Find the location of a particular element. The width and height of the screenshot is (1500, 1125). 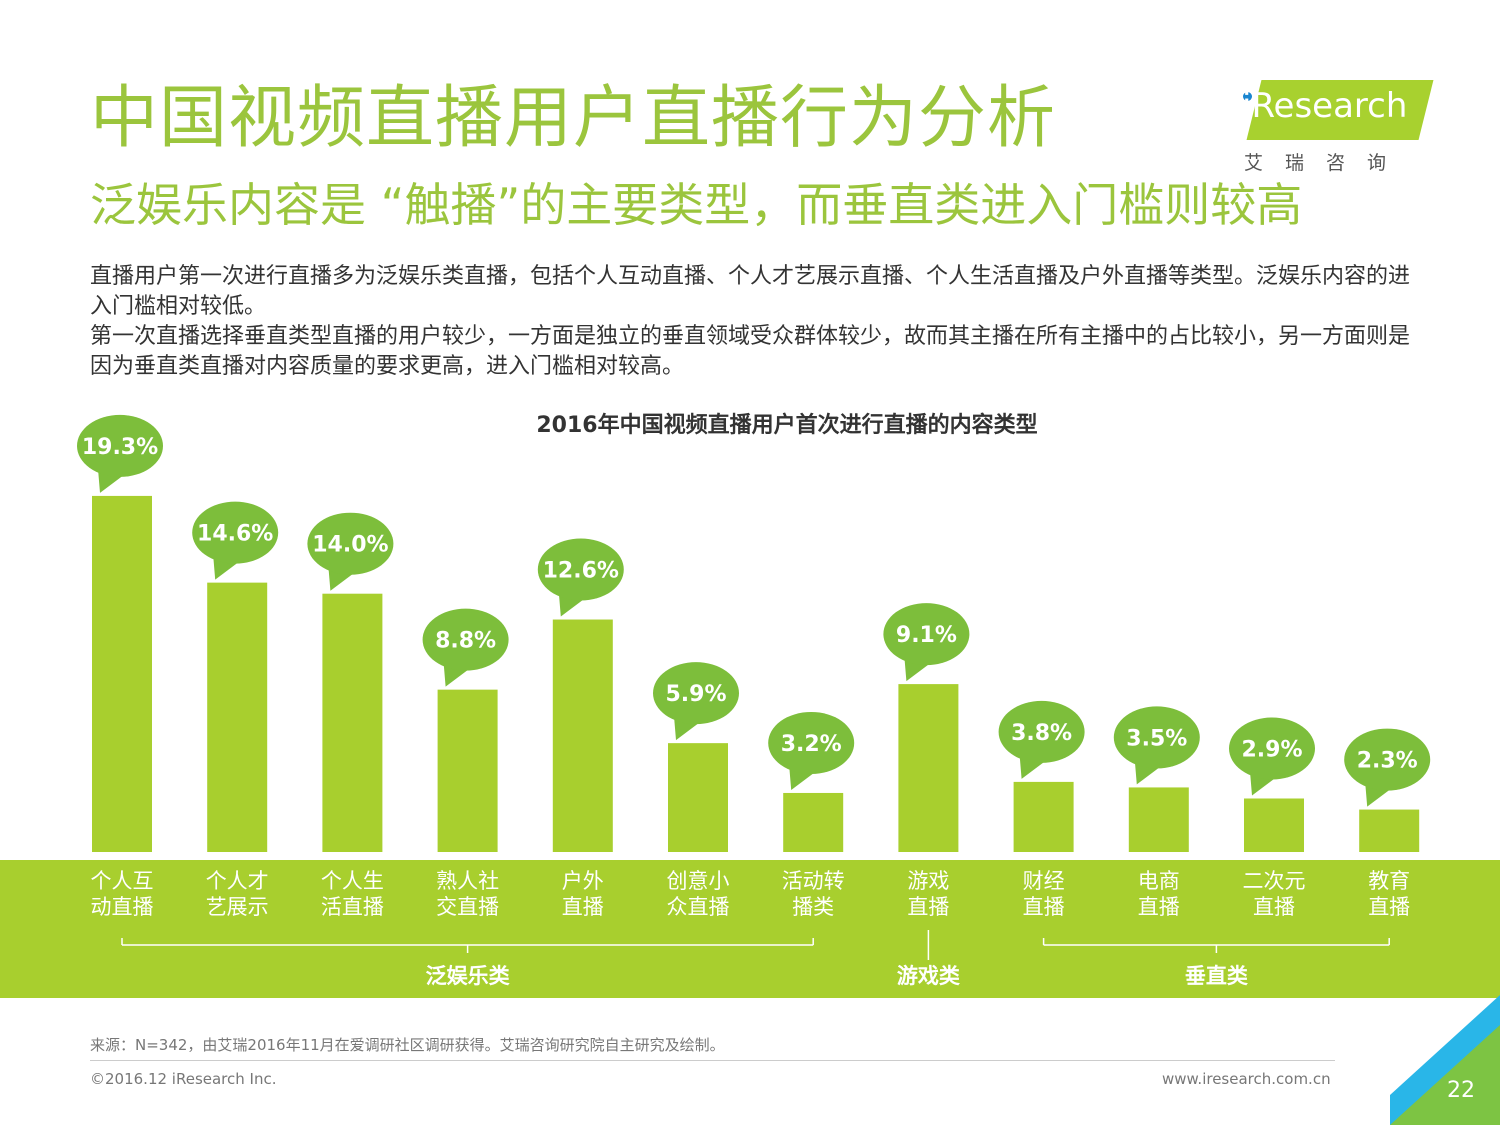

category-label: 创意小 is located at coordinates (698, 881).